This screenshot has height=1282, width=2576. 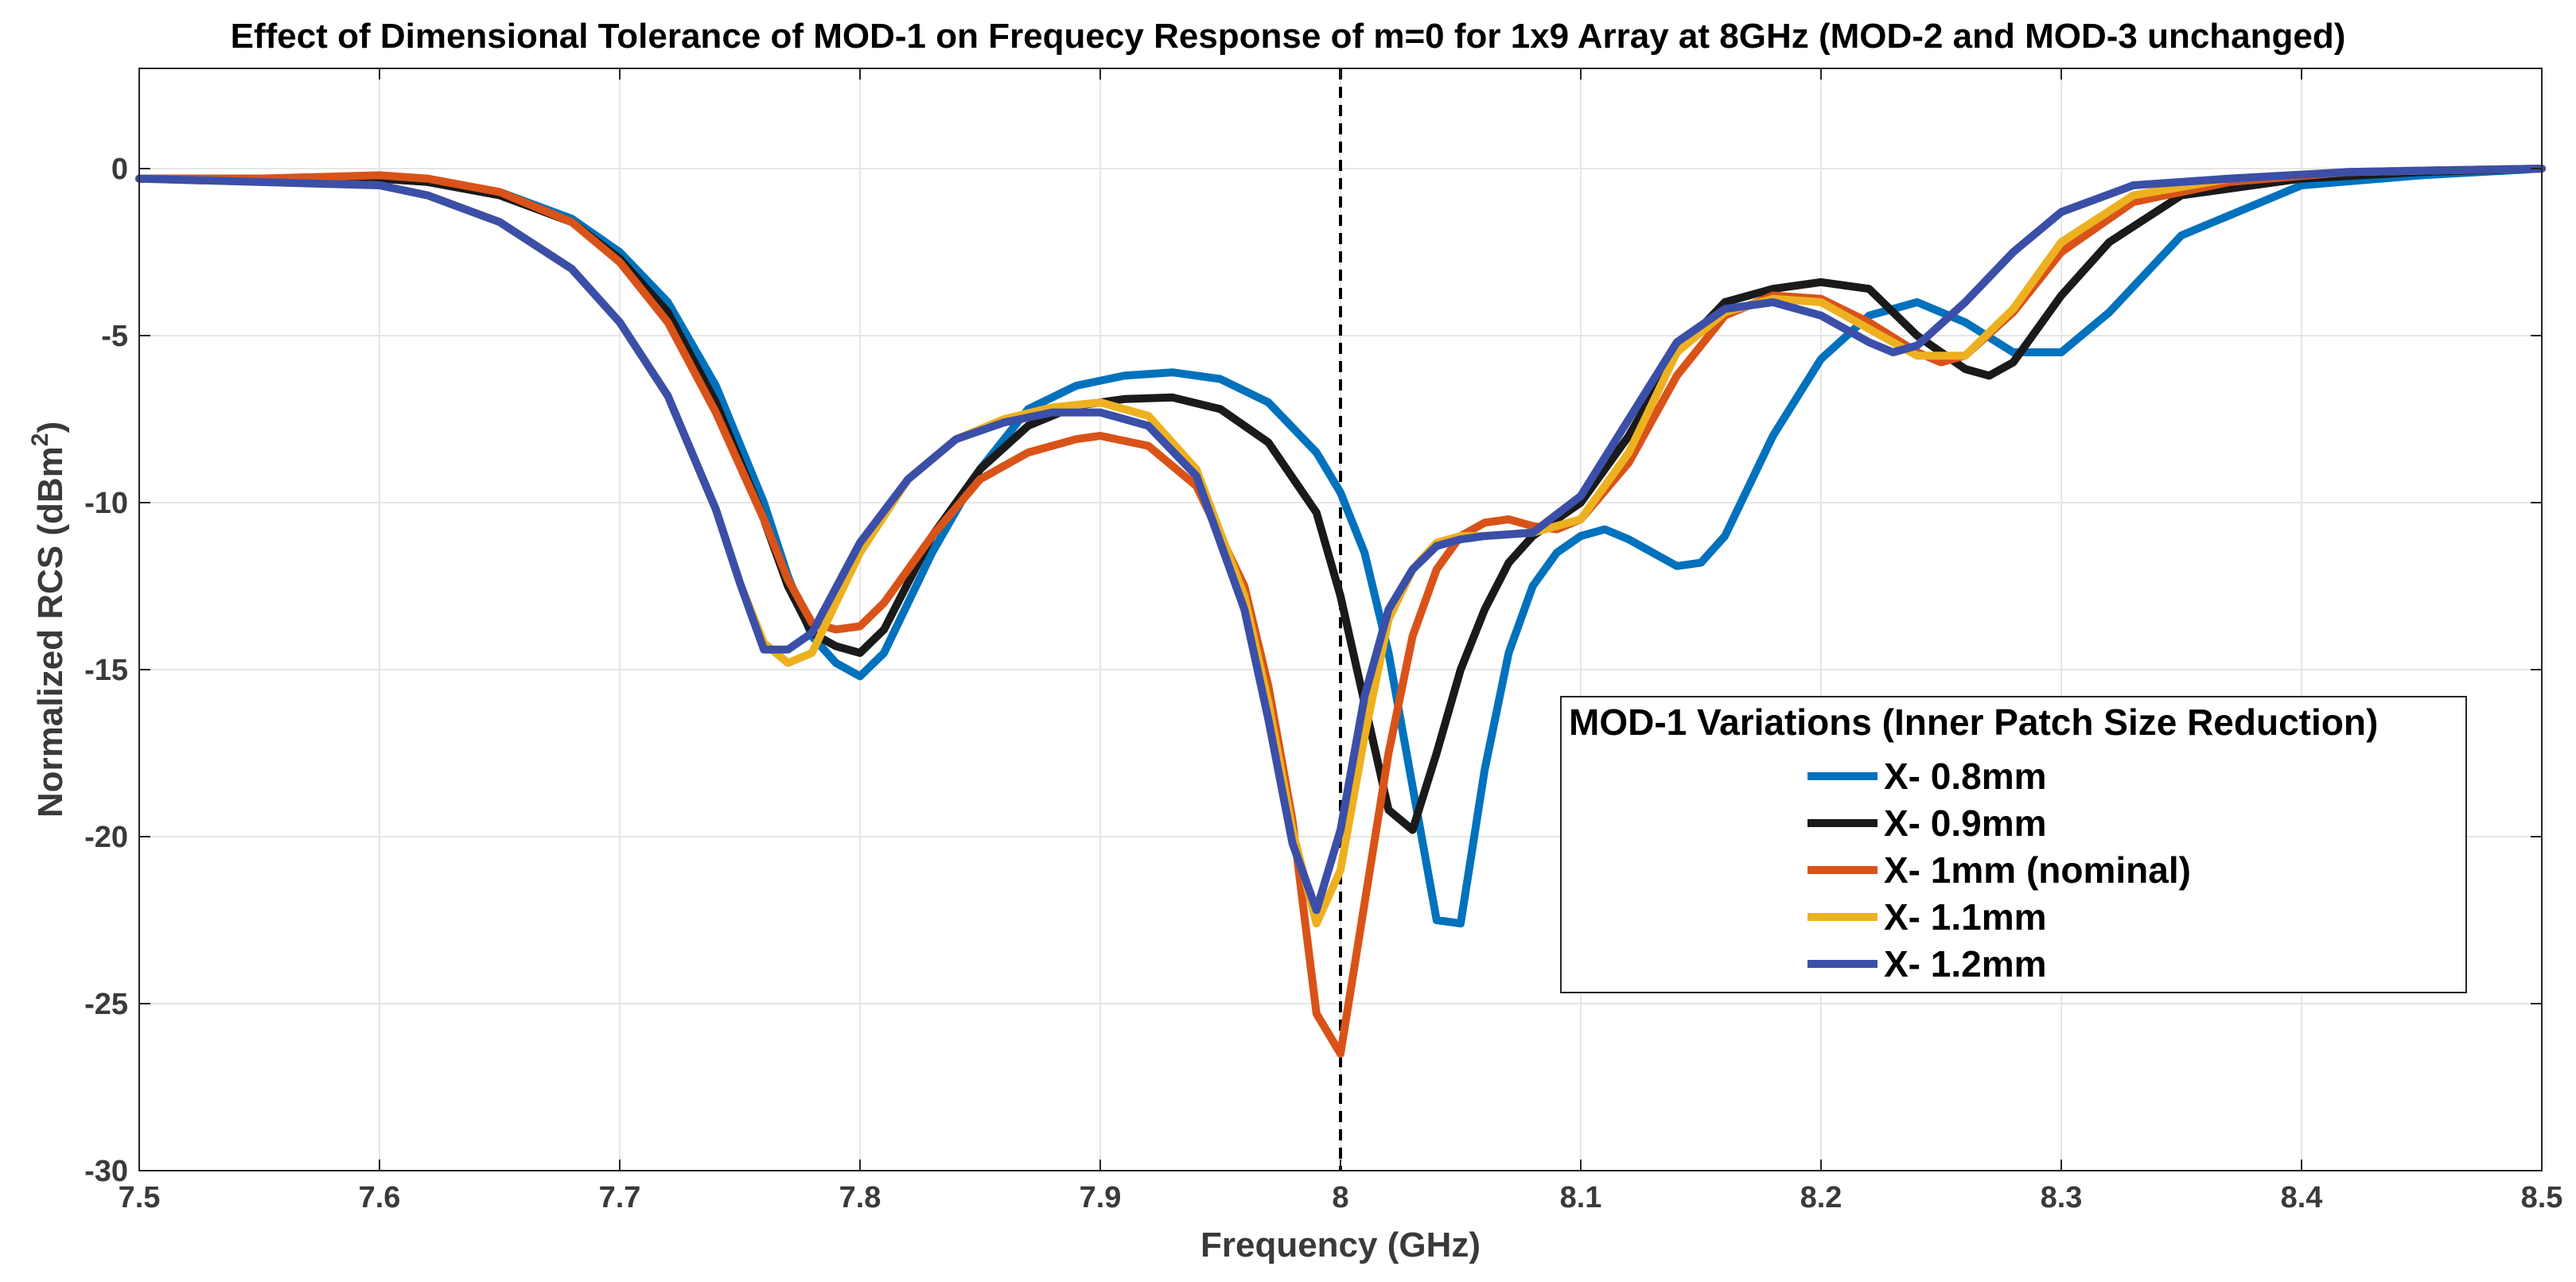 I want to click on legend-box, so click(x=2014, y=844).